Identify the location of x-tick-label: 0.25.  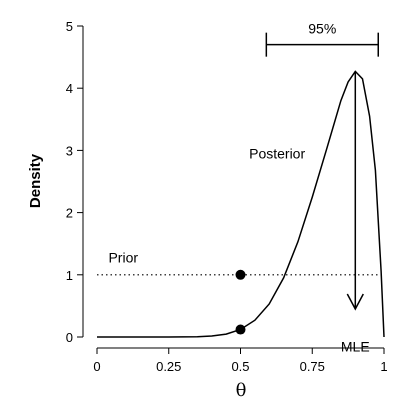
(168, 366).